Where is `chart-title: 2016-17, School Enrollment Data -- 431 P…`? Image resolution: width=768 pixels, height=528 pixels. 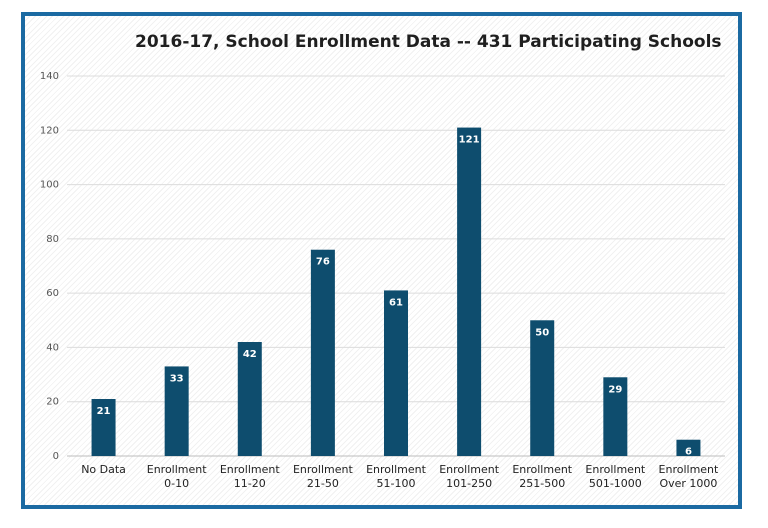 chart-title: 2016-17, School Enrollment Data -- 431 P… is located at coordinates (428, 42).